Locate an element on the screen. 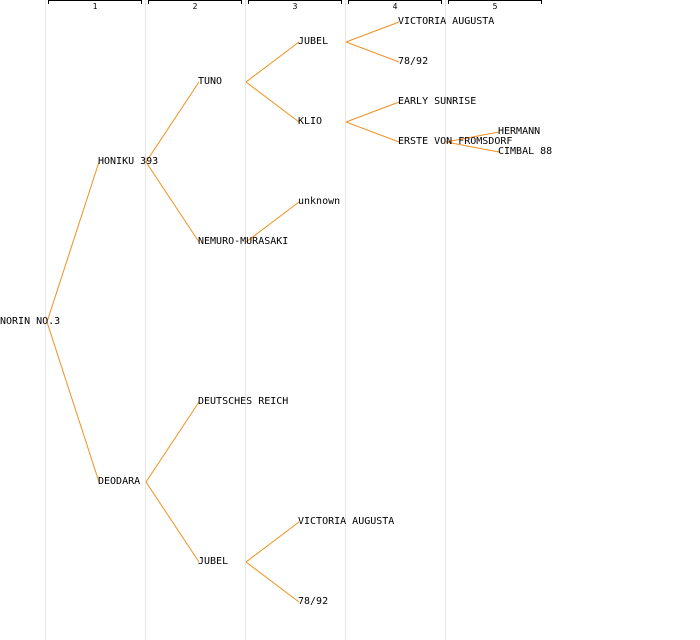 The width and height of the screenshot is (700, 640). pedigree-node: EARLY SUNRISE is located at coordinates (437, 101).